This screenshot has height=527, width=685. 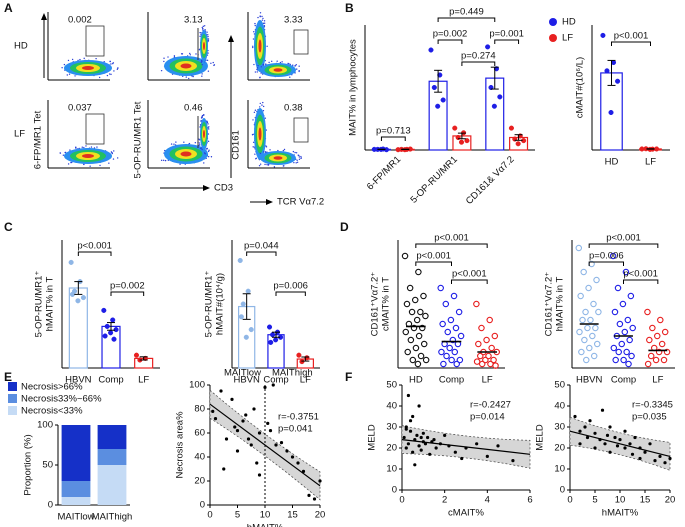 I want to click on y-tick-label: 20, so click(x=199, y=481).